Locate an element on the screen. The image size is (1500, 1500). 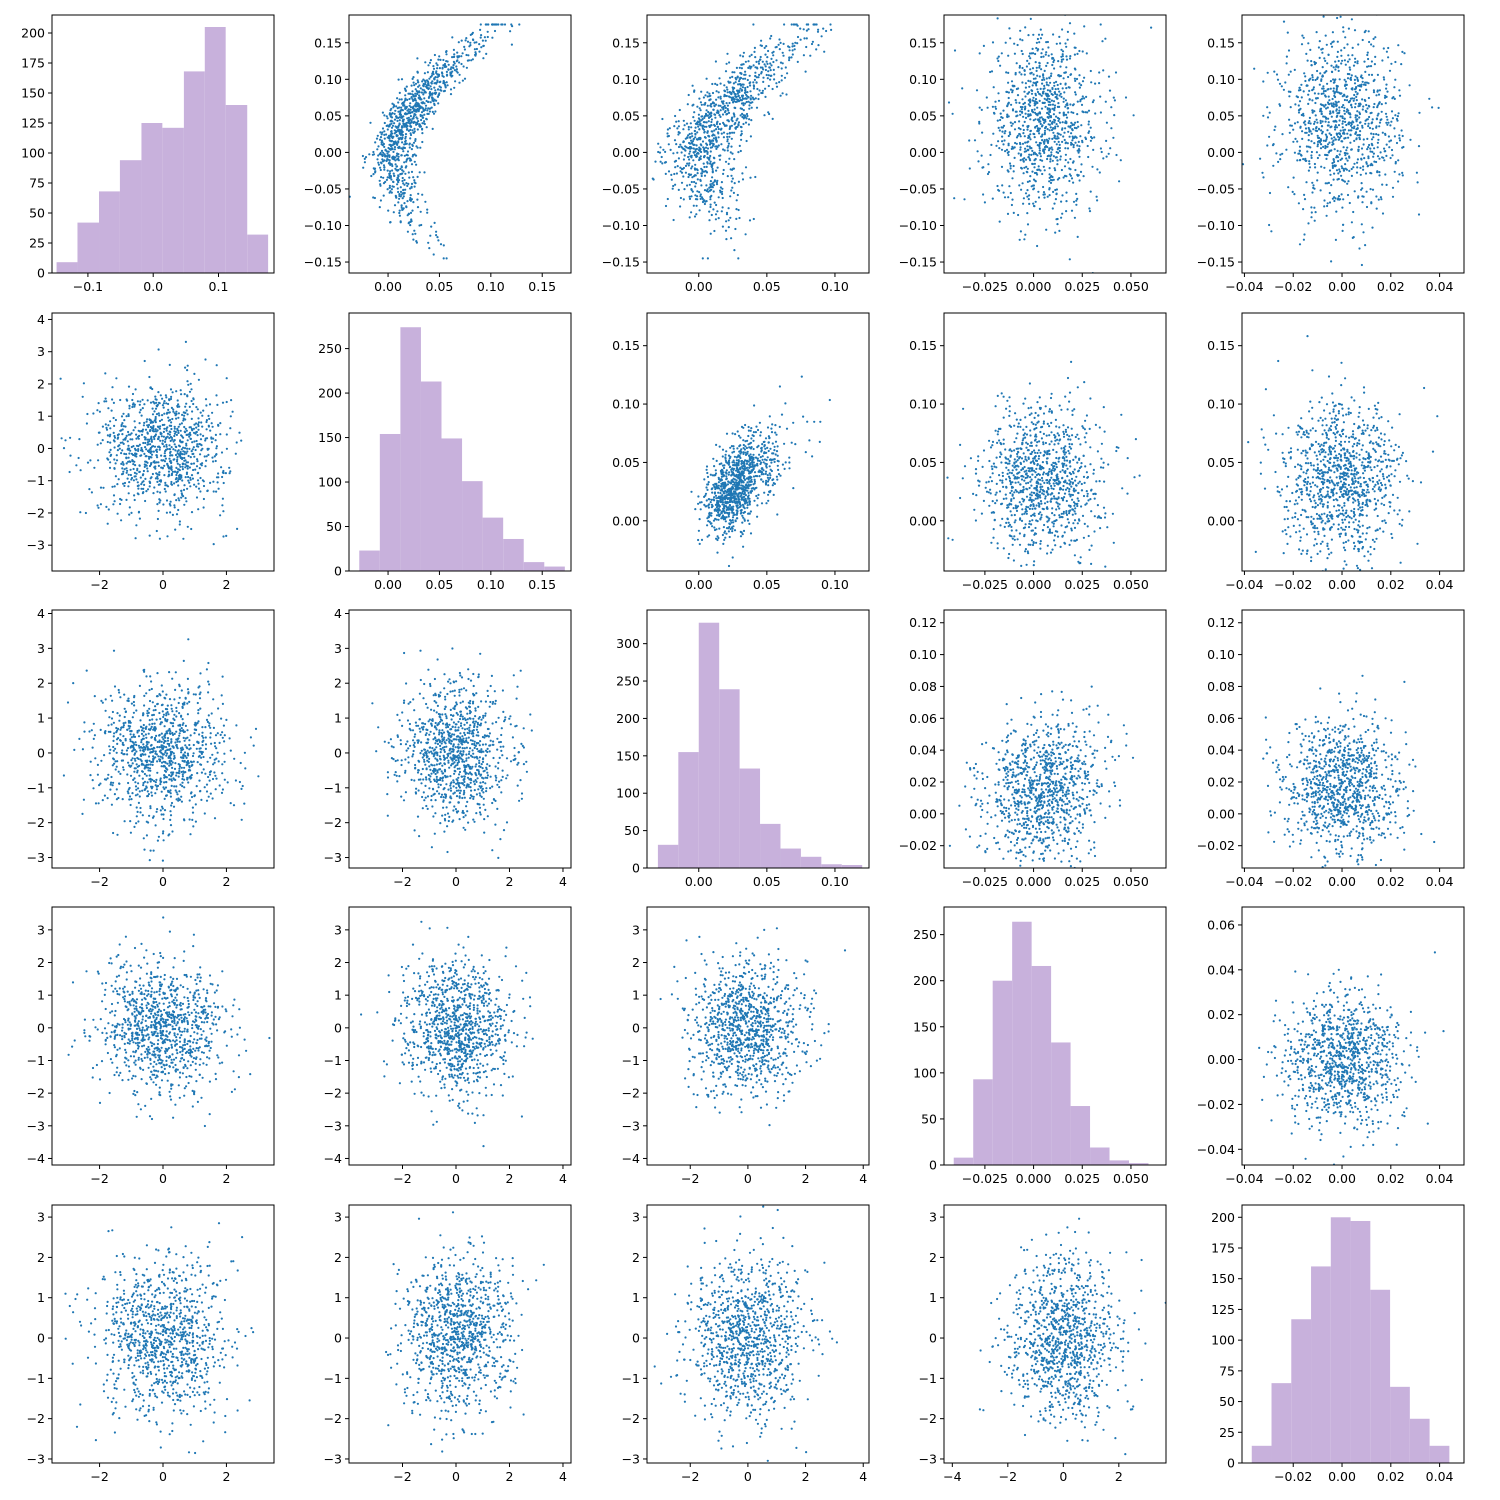
x-tick-label: 0.15 is located at coordinates (542, 286).